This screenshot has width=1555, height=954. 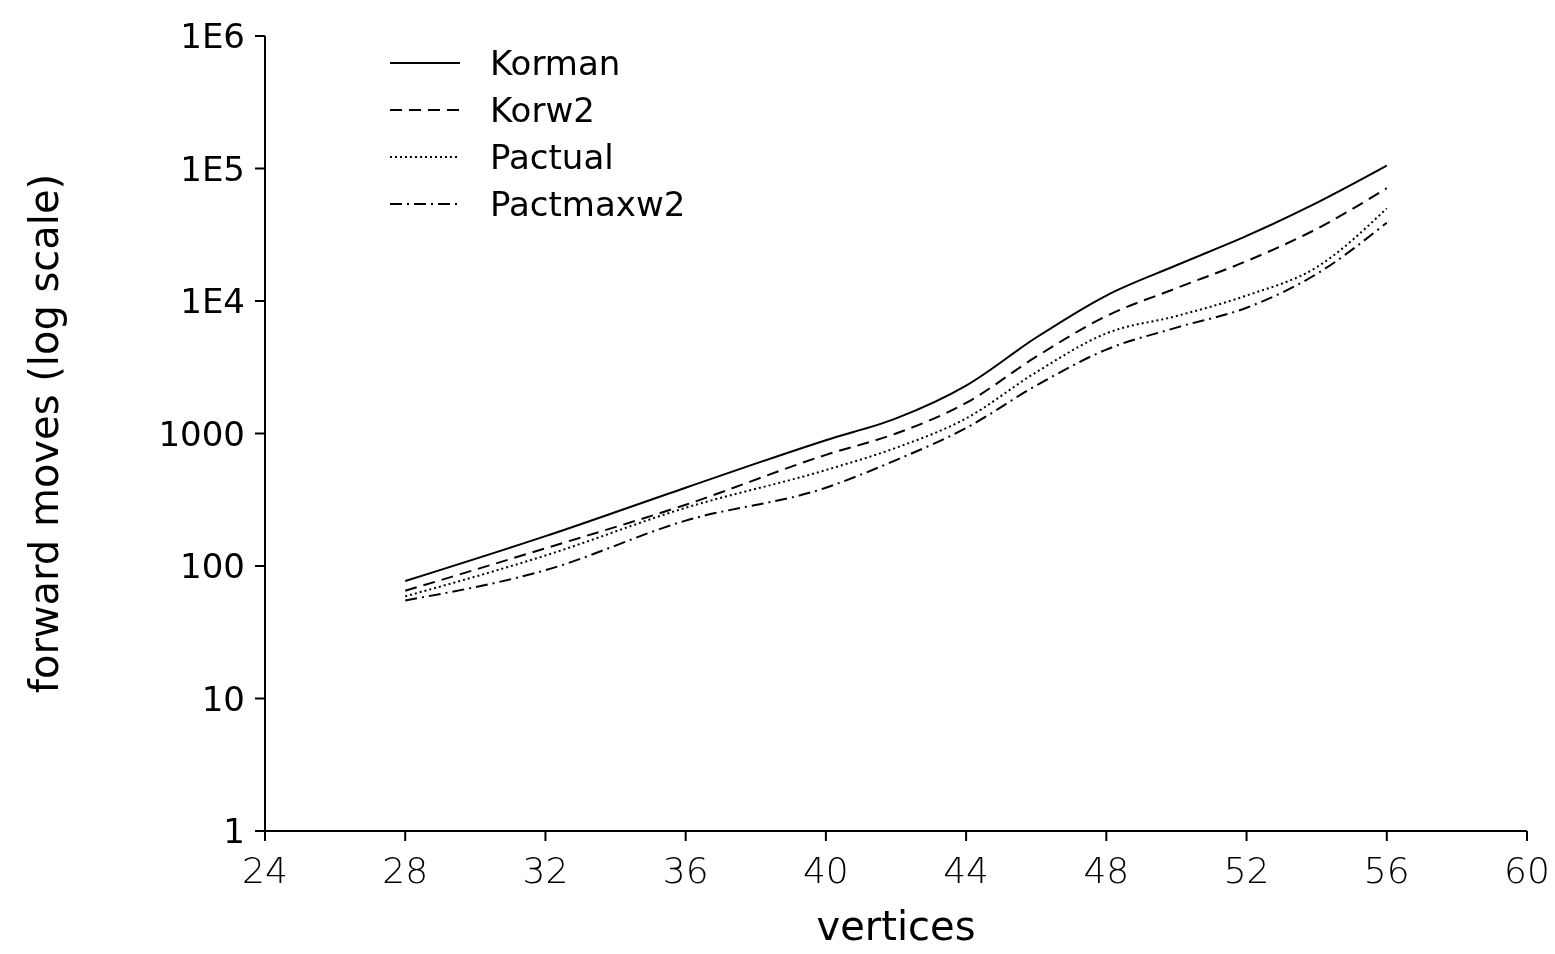 What do you see at coordinates (265, 870) in the screenshot?
I see `x-tick-label: 24` at bounding box center [265, 870].